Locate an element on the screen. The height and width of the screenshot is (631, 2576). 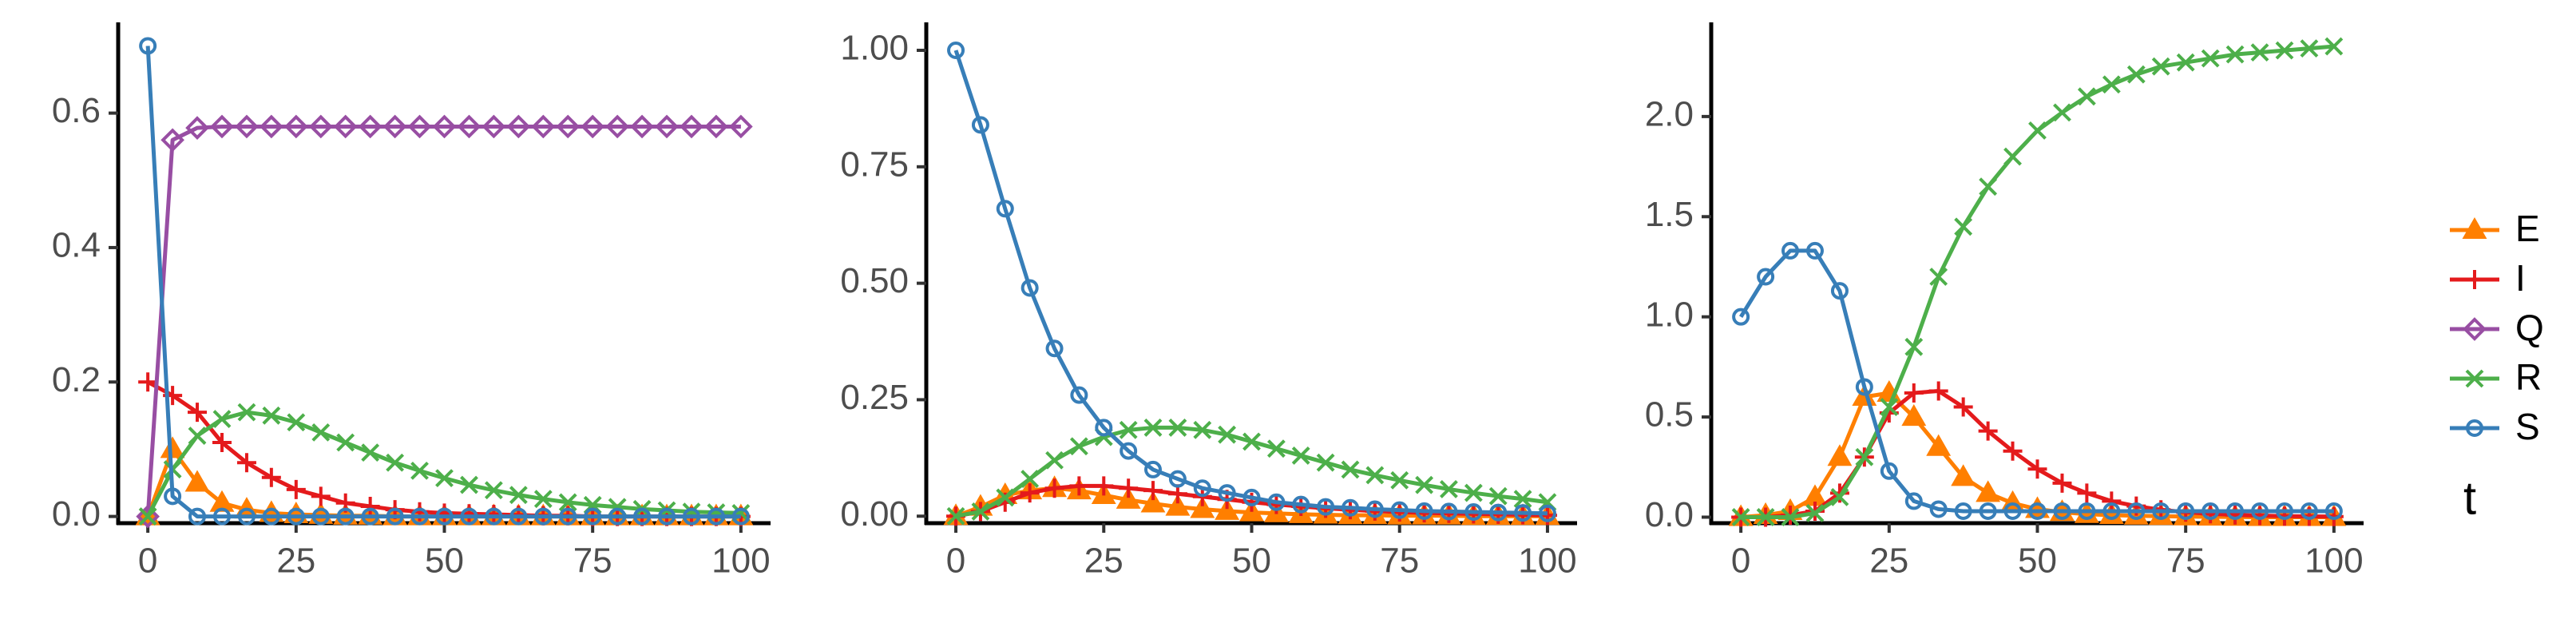
x-tick-label: 25 is located at coordinates (1104, 561).